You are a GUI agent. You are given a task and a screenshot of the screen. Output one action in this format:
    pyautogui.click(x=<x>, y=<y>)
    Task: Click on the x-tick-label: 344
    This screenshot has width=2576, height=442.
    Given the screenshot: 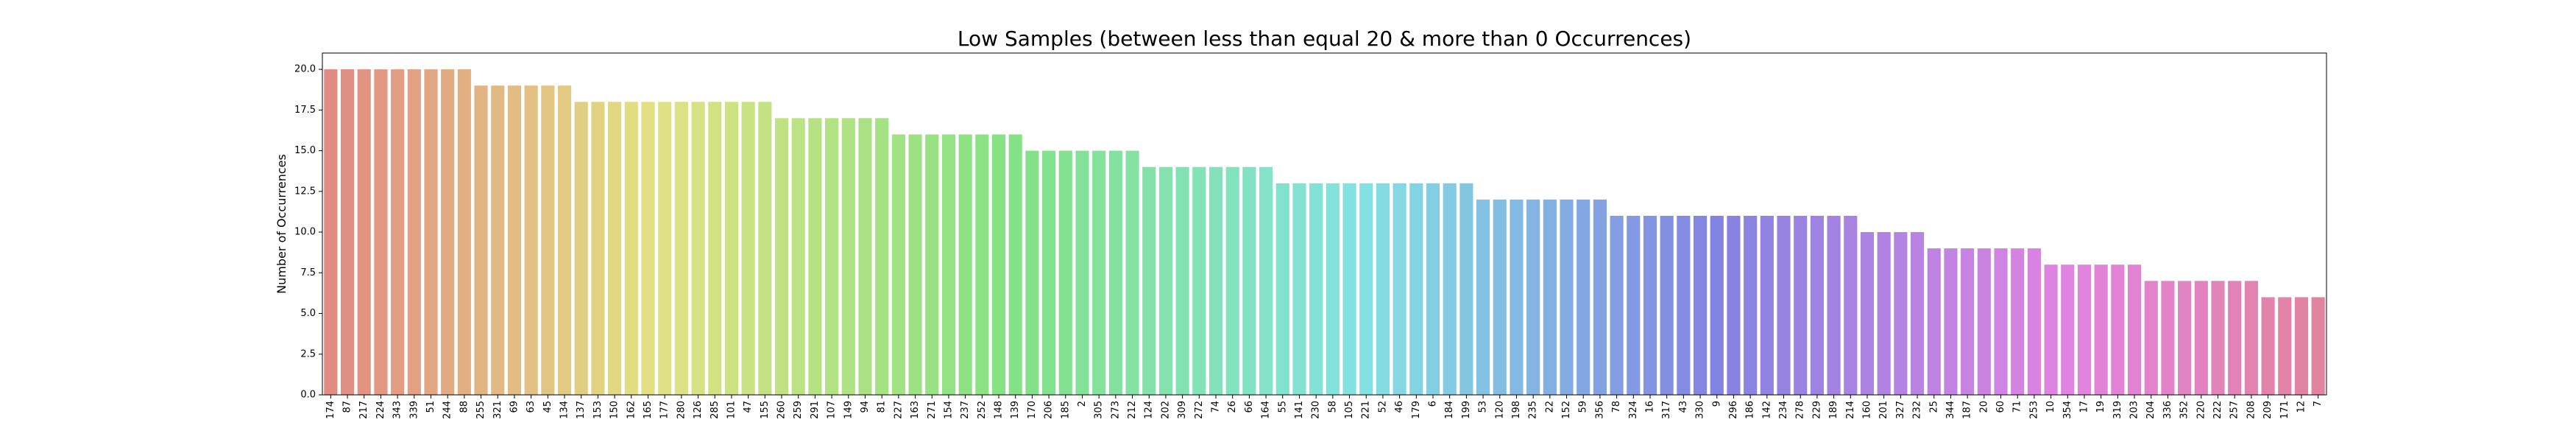 What is the action you would take?
    pyautogui.click(x=1950, y=410)
    